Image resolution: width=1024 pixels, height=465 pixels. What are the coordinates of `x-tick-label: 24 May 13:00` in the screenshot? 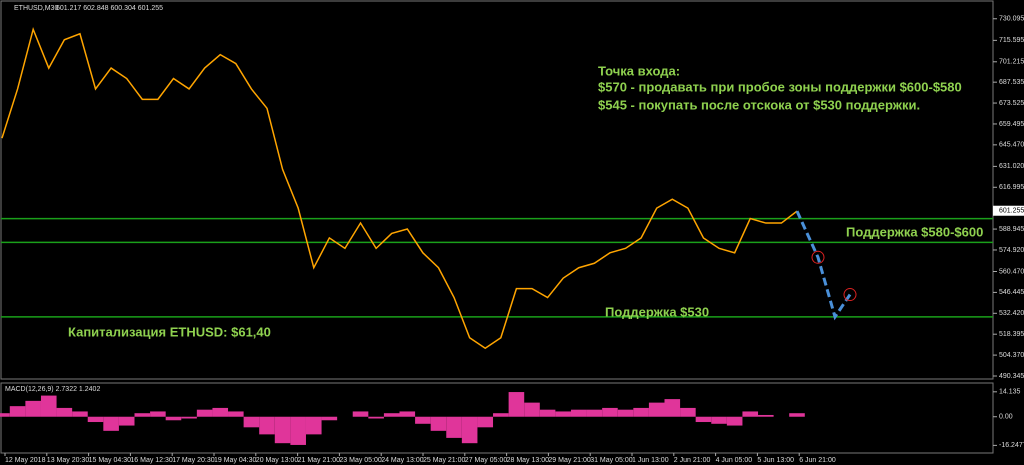 It's located at (402, 460).